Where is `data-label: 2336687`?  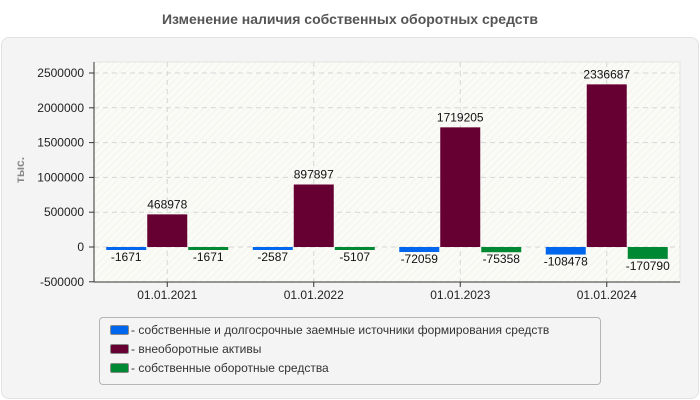
data-label: 2336687 is located at coordinates (606, 74).